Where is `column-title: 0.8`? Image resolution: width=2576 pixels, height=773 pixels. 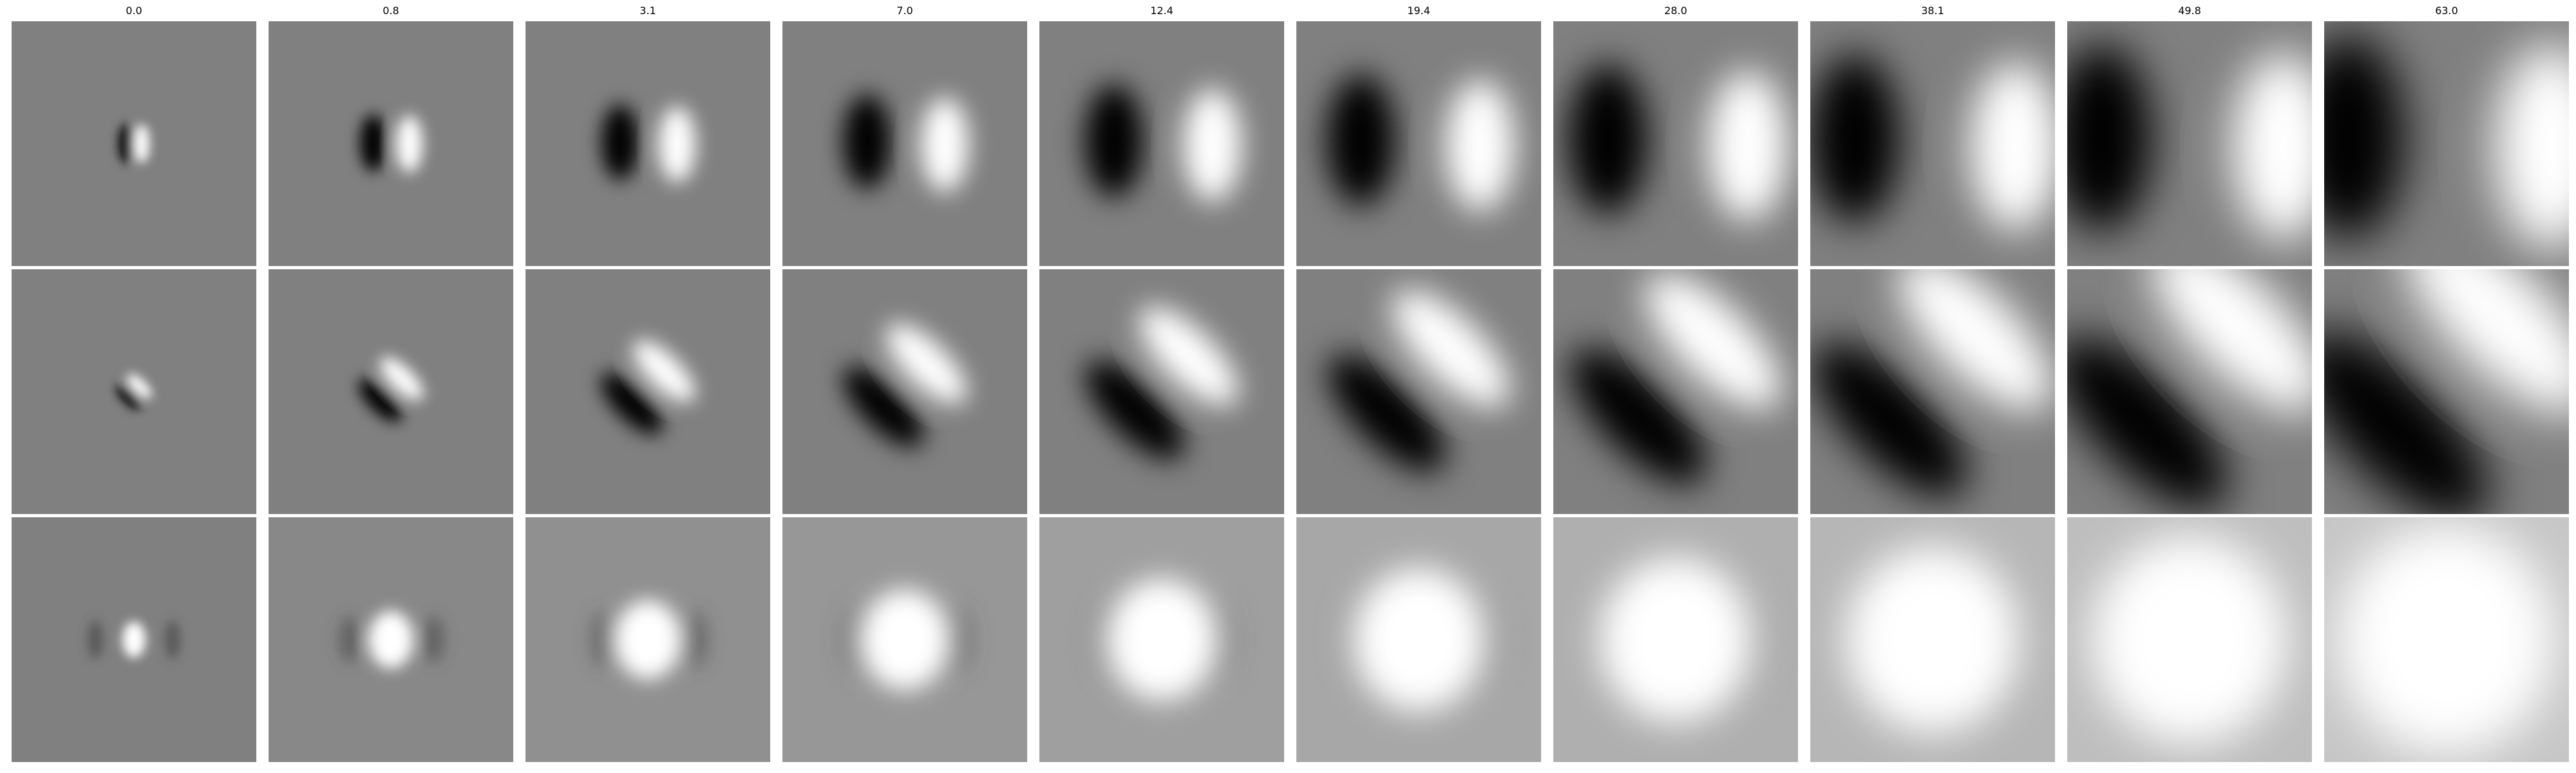 column-title: 0.8 is located at coordinates (391, 11).